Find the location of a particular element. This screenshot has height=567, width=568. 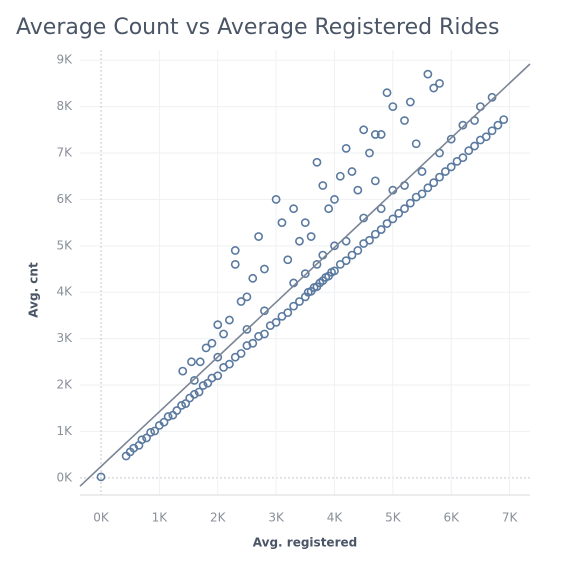

y-tick-label: 5K is located at coordinates (64, 245).